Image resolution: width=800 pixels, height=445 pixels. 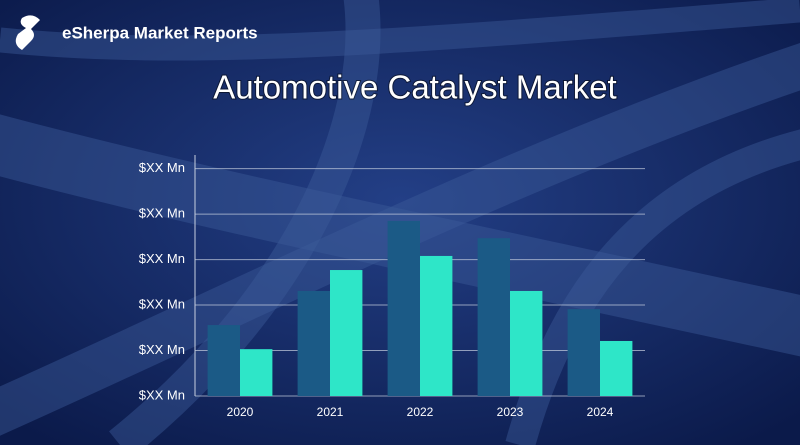 What do you see at coordinates (600, 412) in the screenshot?
I see `x-tick-label: 2024` at bounding box center [600, 412].